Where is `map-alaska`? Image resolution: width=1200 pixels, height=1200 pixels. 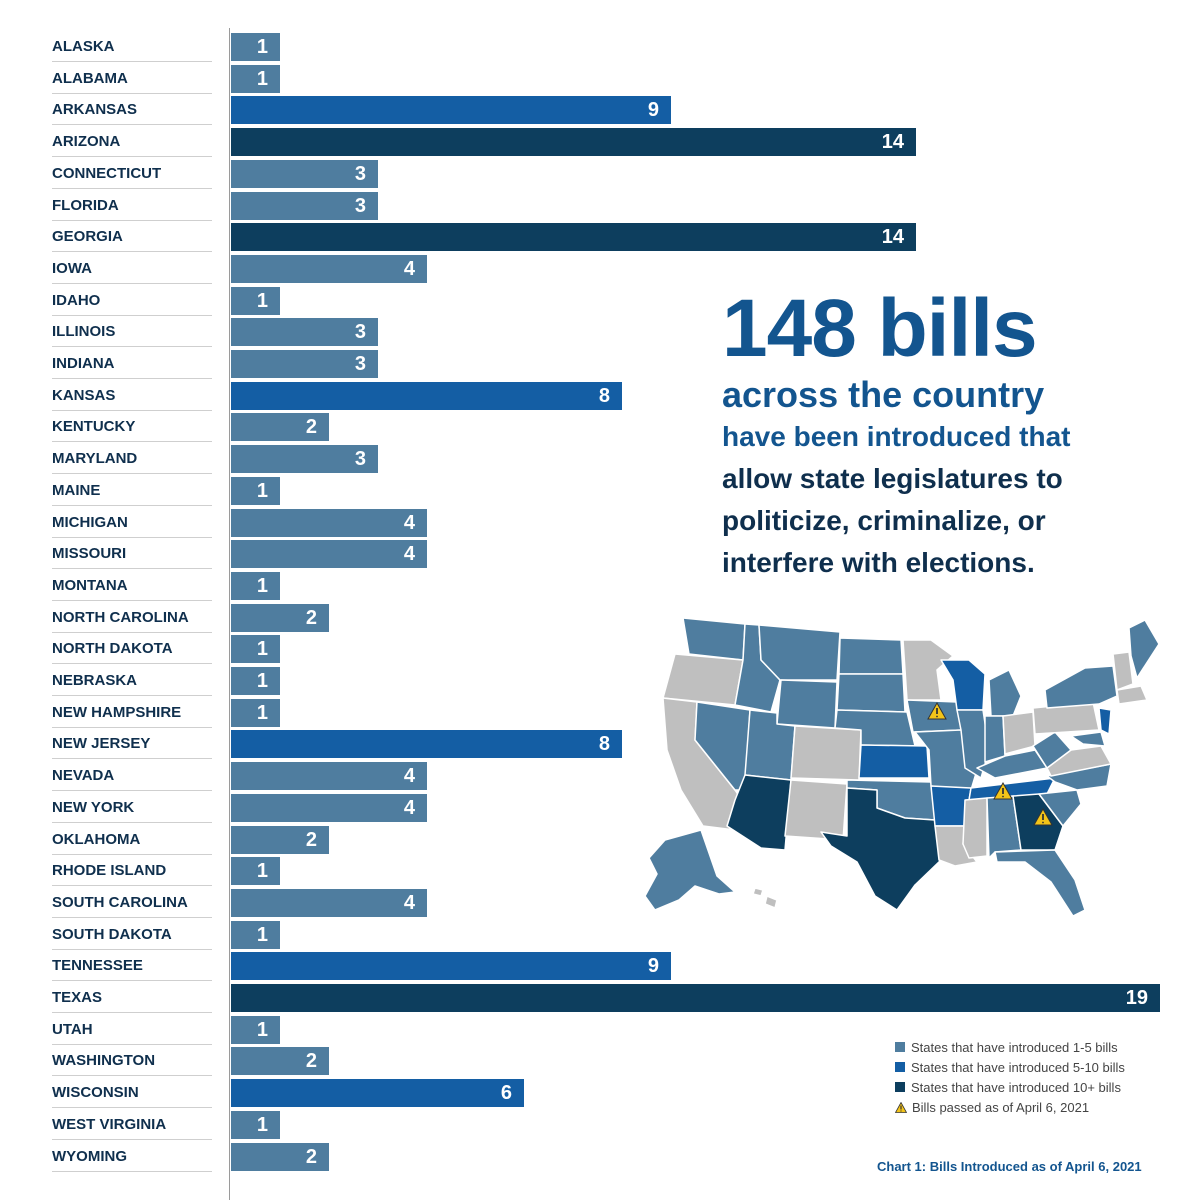
map-alaska is located at coordinates (690, 870).